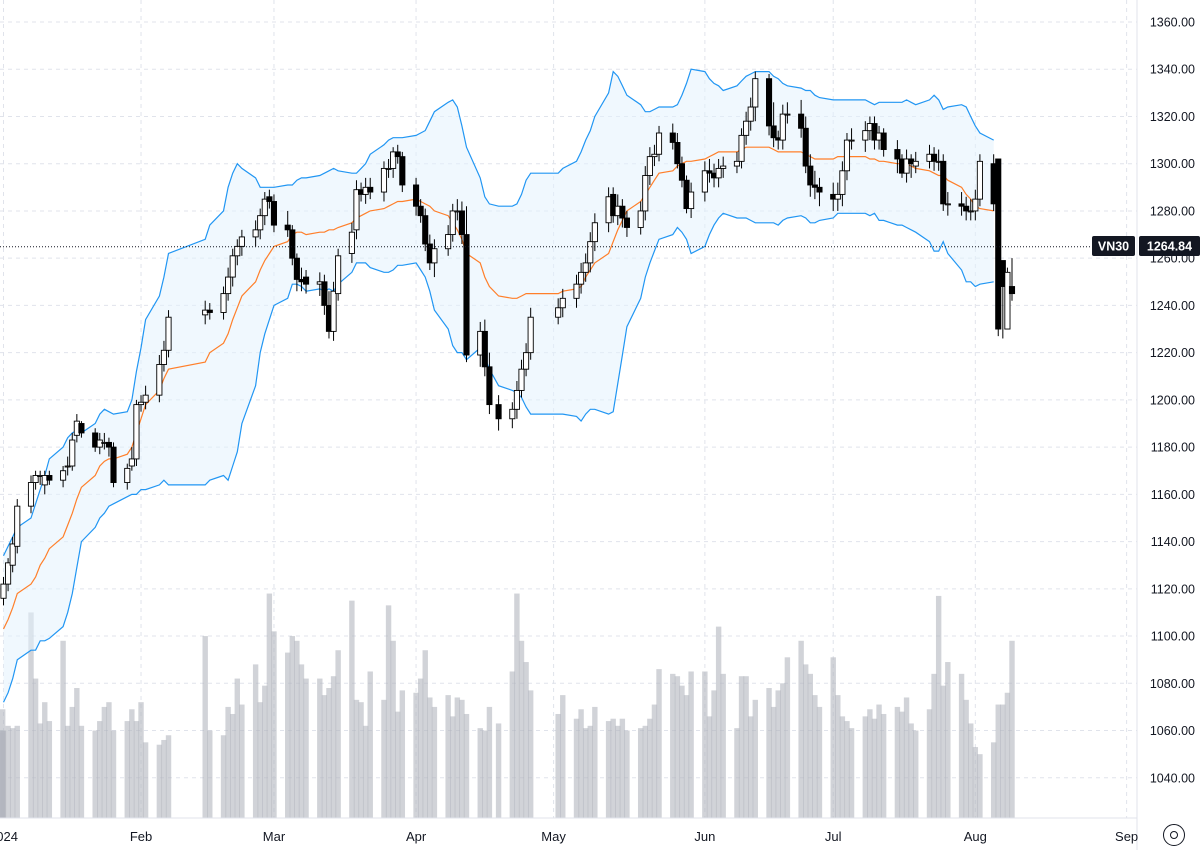 This screenshot has width=1200, height=850. What do you see at coordinates (1172, 684) in the screenshot?
I see `y-tick-label: 1080.00` at bounding box center [1172, 684].